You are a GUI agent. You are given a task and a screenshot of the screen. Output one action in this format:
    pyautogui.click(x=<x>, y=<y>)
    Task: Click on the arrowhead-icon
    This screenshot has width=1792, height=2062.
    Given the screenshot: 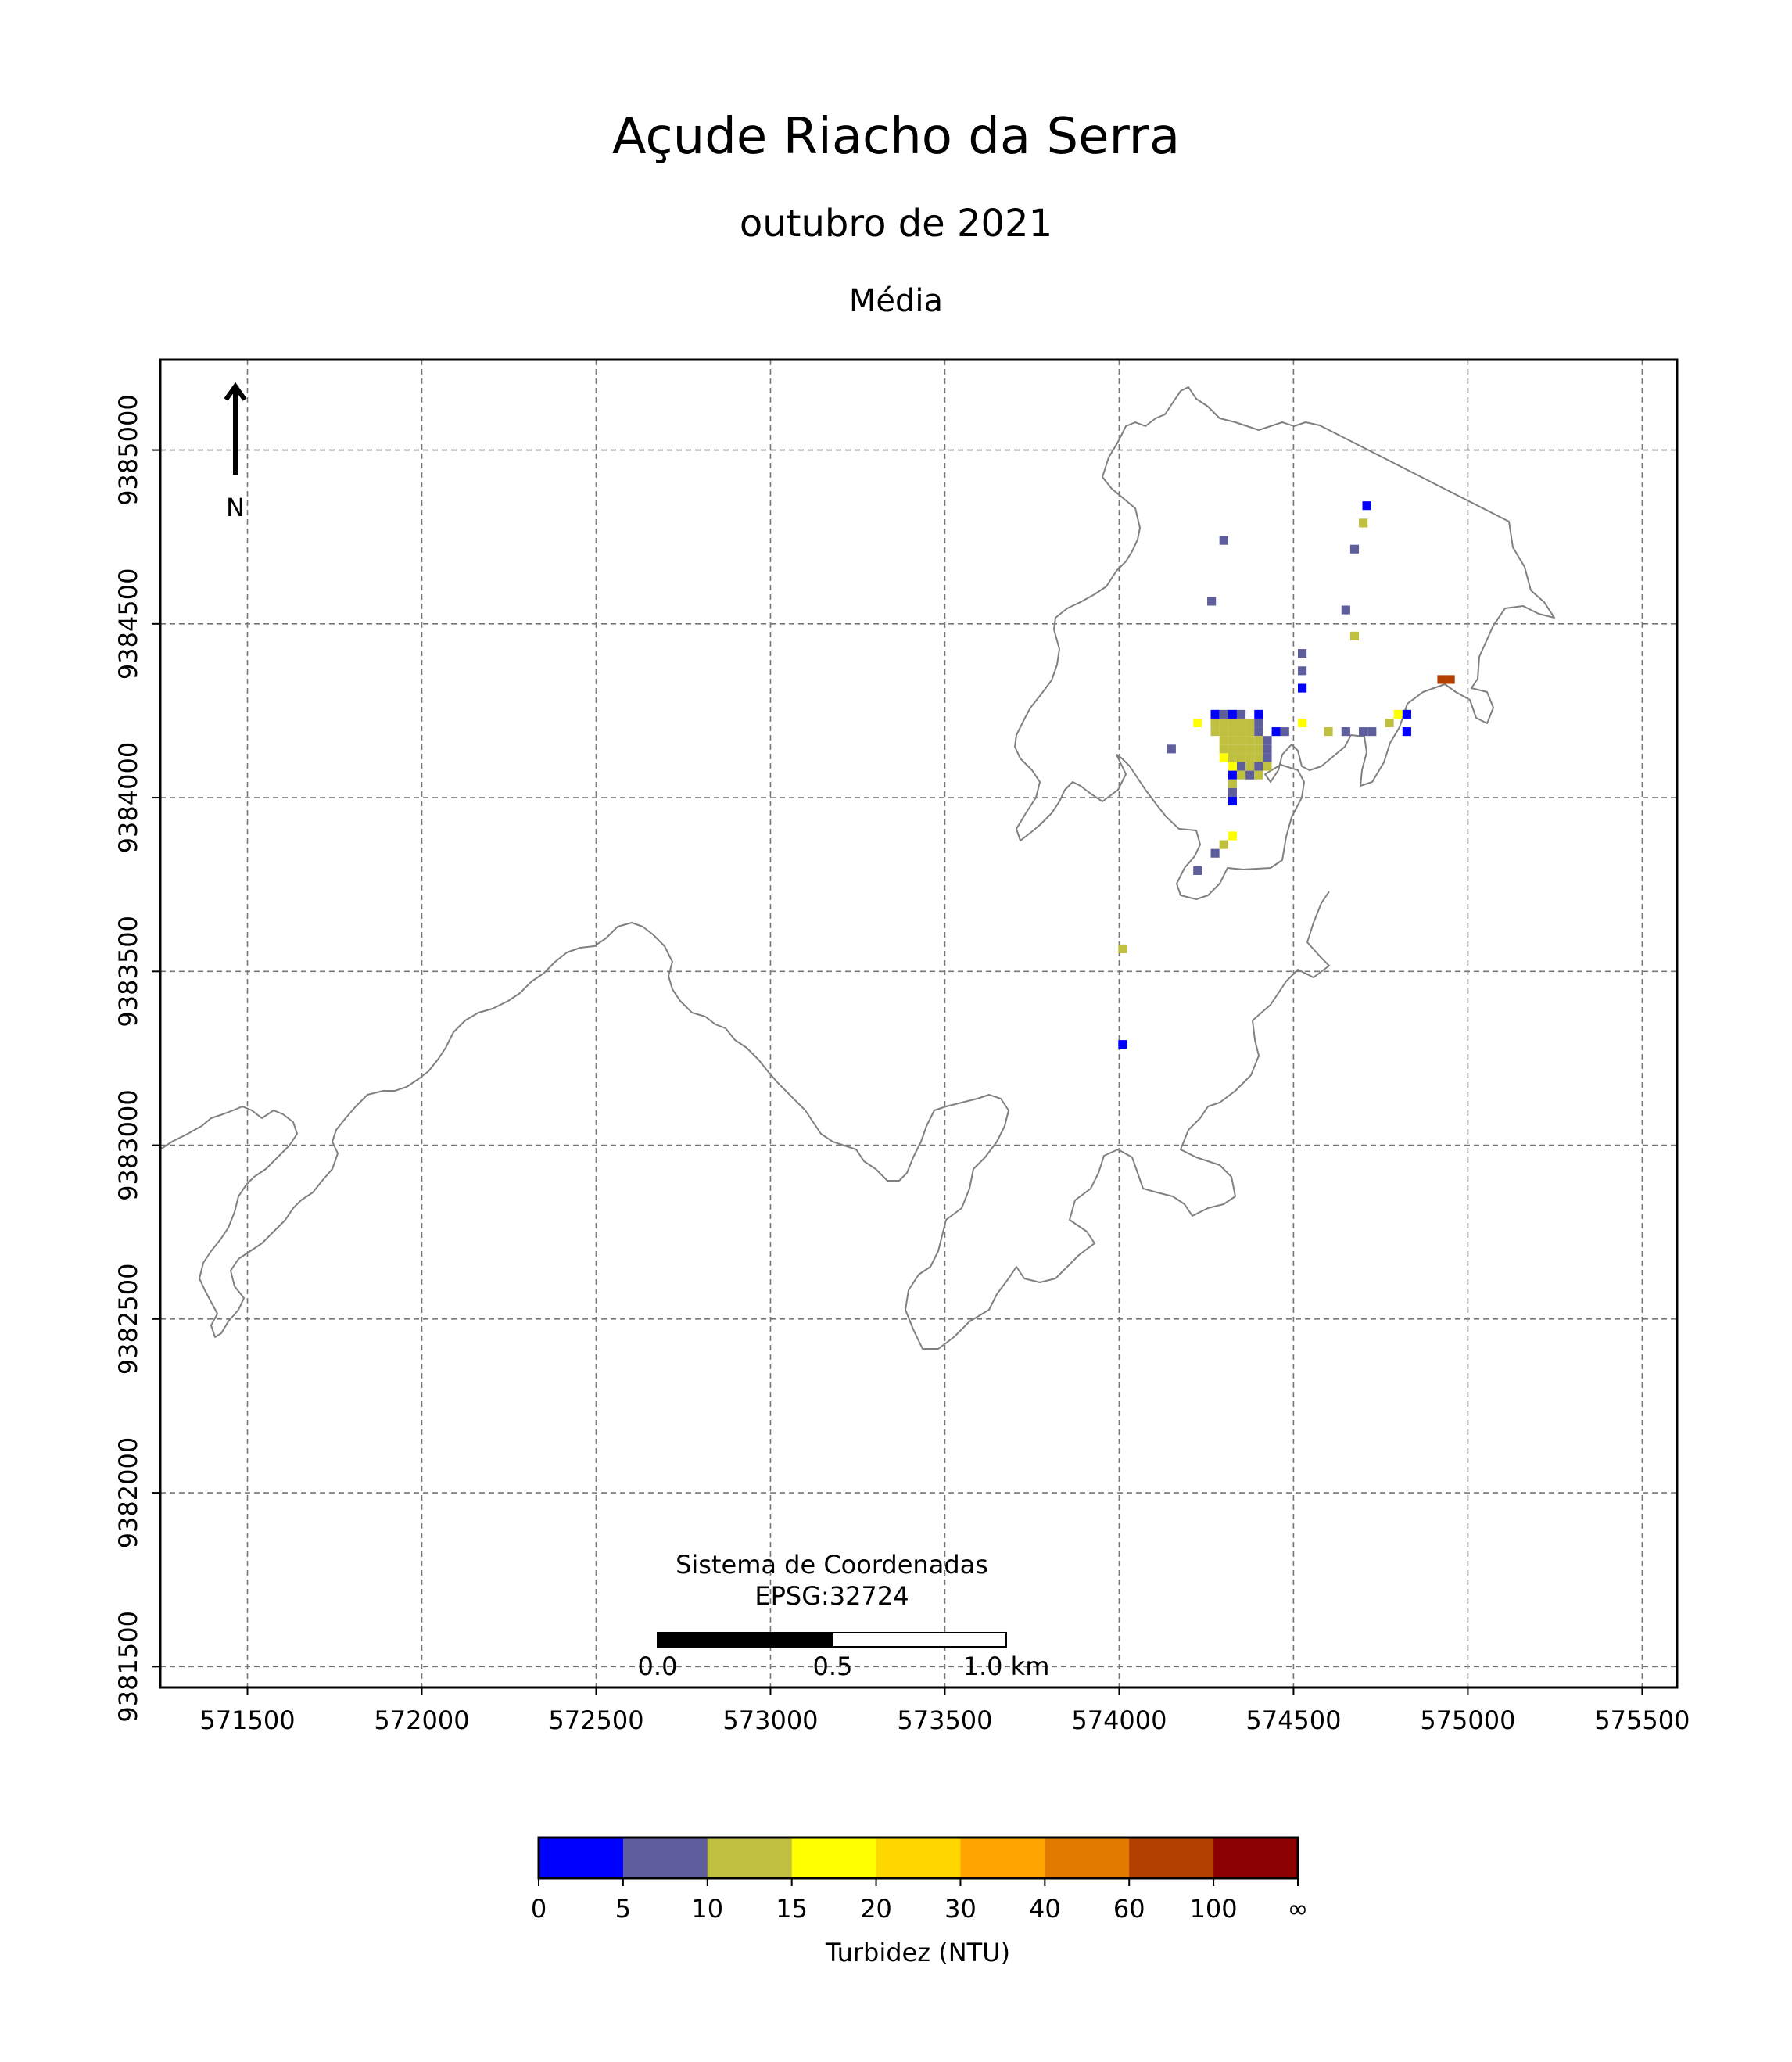 What is the action you would take?
    pyautogui.click(x=236, y=391)
    